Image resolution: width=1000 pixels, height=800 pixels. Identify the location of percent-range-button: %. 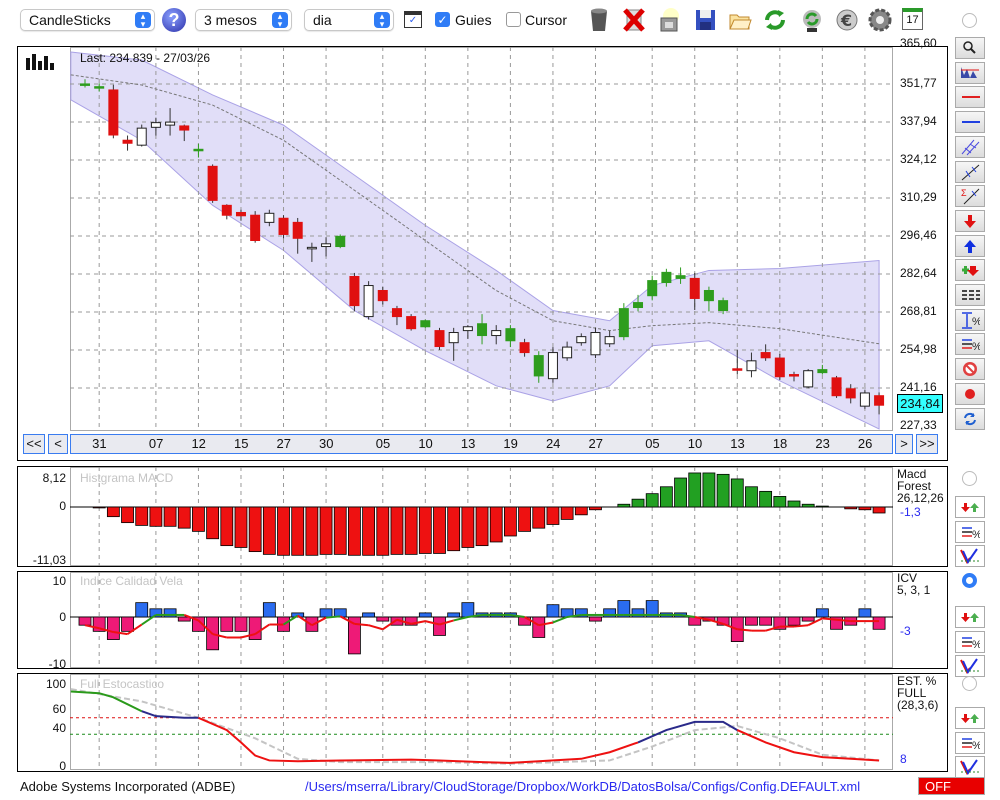
(970, 319).